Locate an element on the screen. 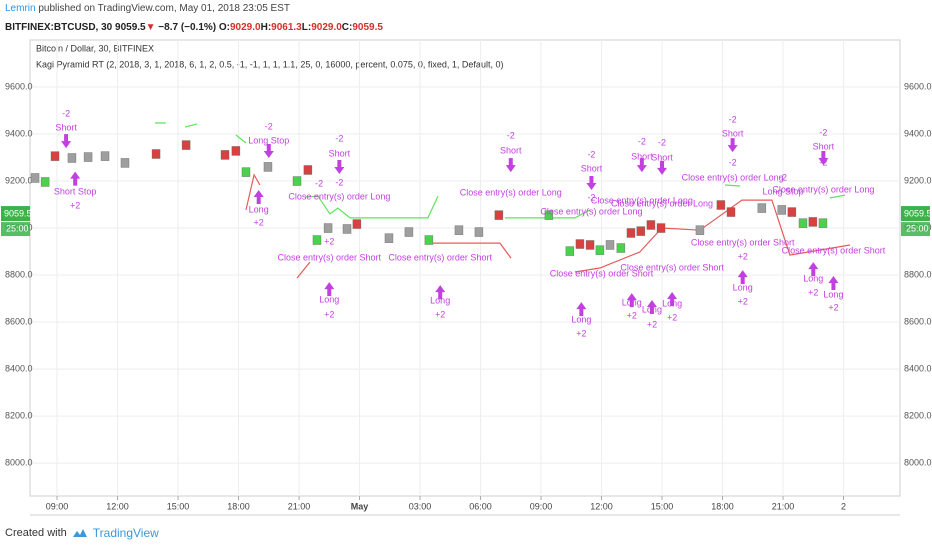  ohlc-label: C: is located at coordinates (347, 27).